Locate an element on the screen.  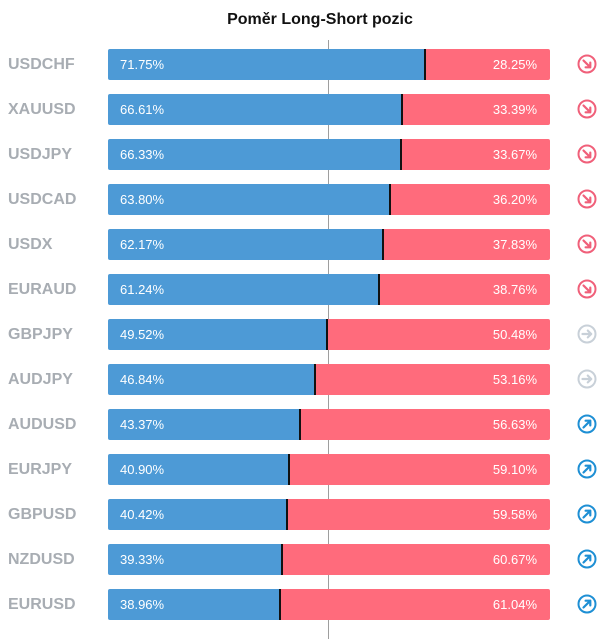
chart-row: AUDJPY 46.84% 53.16% is located at coordinates (305, 386).